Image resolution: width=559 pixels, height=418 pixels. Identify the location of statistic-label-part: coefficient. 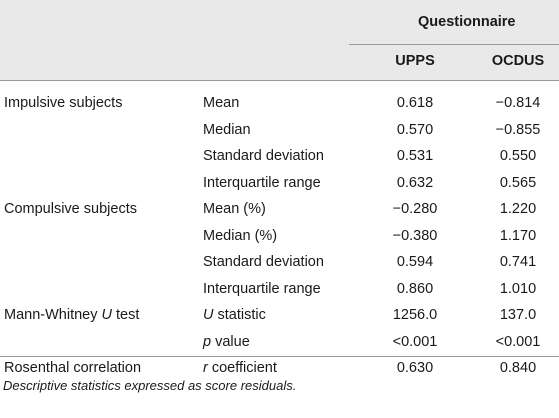
(242, 368).